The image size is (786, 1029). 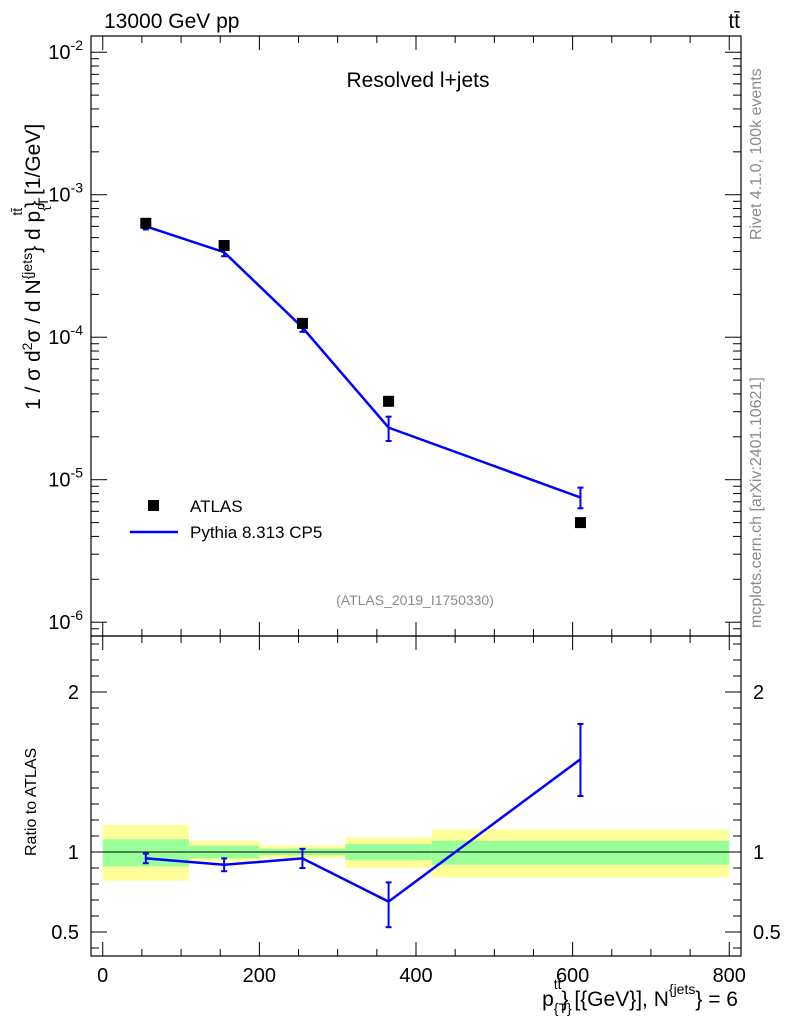 I want to click on x-label-sub: {T}, so click(x=563, y=1008).